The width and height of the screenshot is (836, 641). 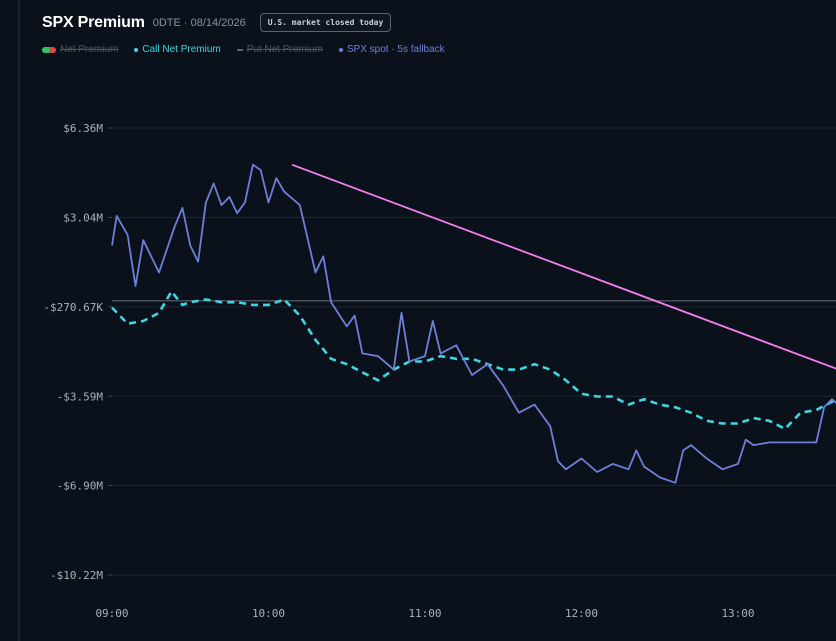 What do you see at coordinates (49, 49) in the screenshot?
I see `net-swatch-icon` at bounding box center [49, 49].